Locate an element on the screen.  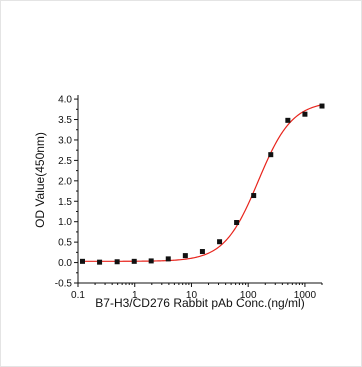
y-tick-label: 2.0 is located at coordinates (65, 181).